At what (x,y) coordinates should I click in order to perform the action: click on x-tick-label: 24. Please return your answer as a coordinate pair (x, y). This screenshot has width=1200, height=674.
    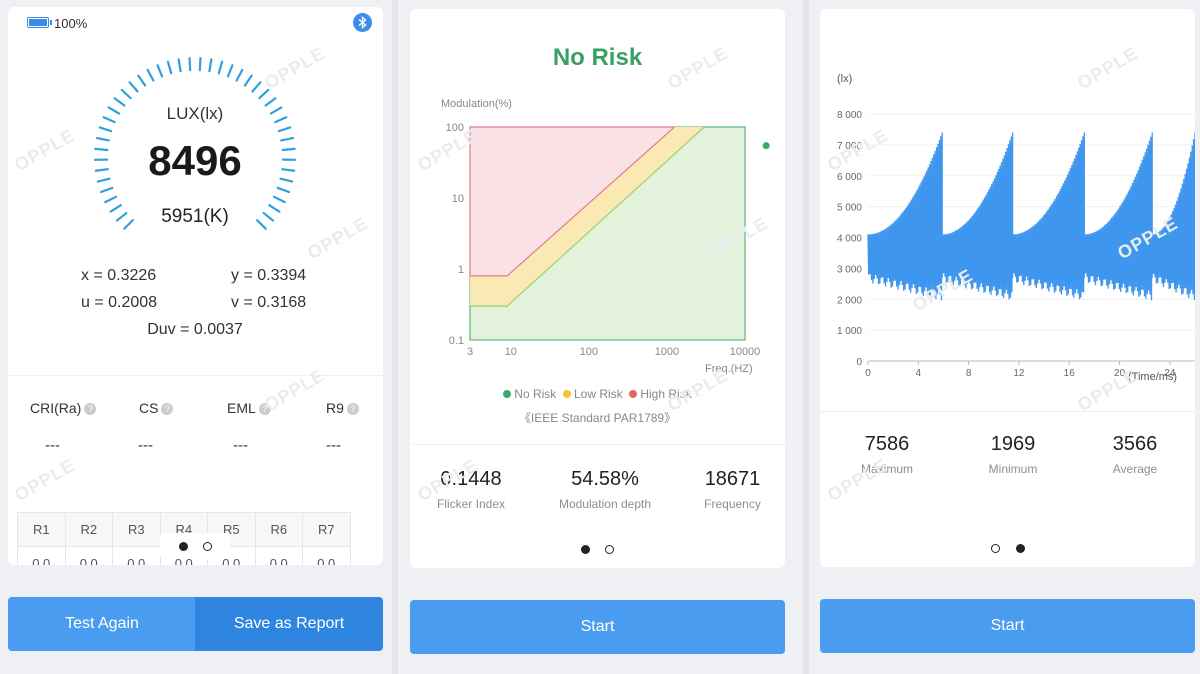
    Looking at the image, I should click on (1170, 373).